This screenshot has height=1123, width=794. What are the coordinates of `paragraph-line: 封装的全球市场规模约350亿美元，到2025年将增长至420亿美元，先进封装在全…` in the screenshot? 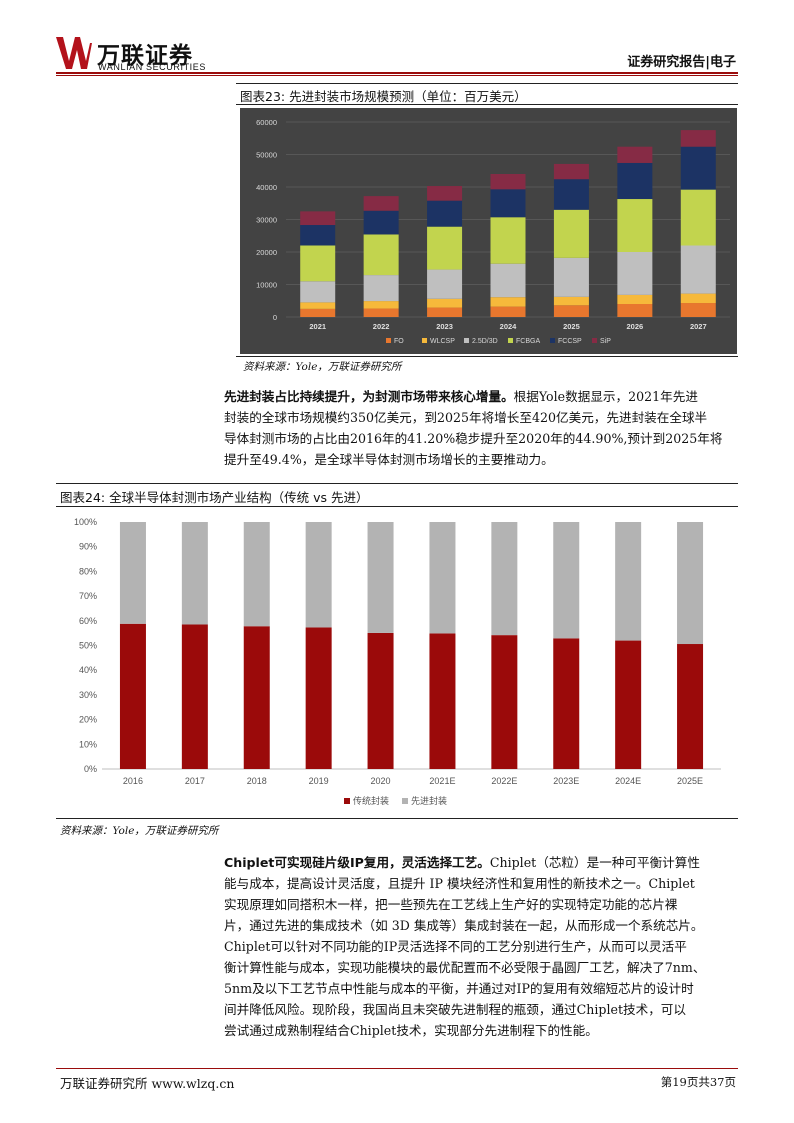 It's located at (466, 417).